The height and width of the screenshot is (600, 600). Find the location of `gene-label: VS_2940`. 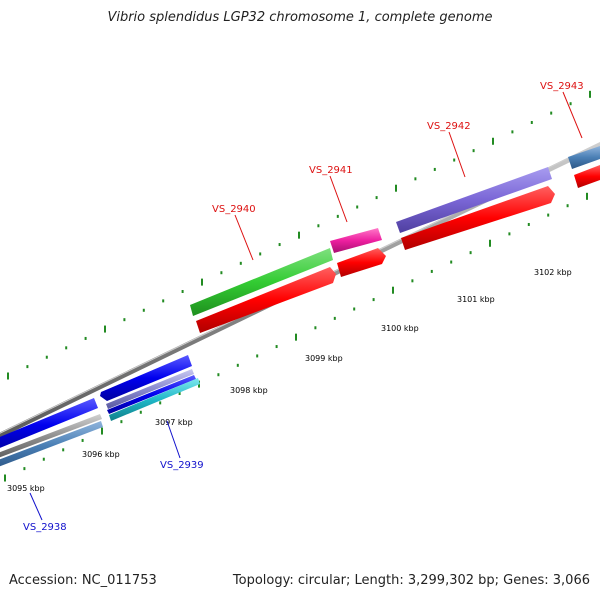

gene-label: VS_2940 is located at coordinates (234, 209).